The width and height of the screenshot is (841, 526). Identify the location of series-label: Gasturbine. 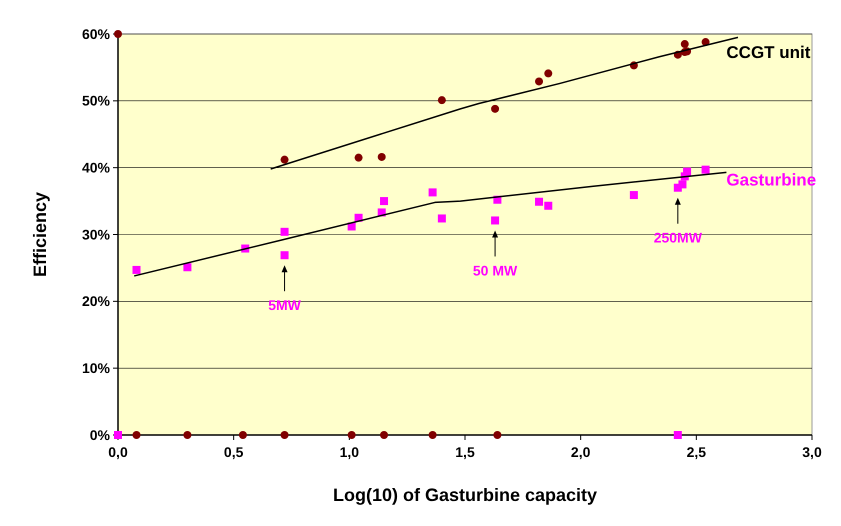
(771, 180).